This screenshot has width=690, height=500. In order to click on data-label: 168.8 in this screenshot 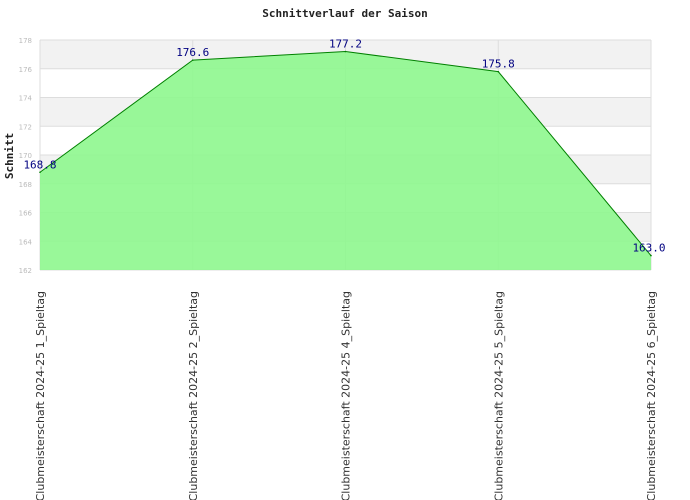, I will do `click(39, 164)`.